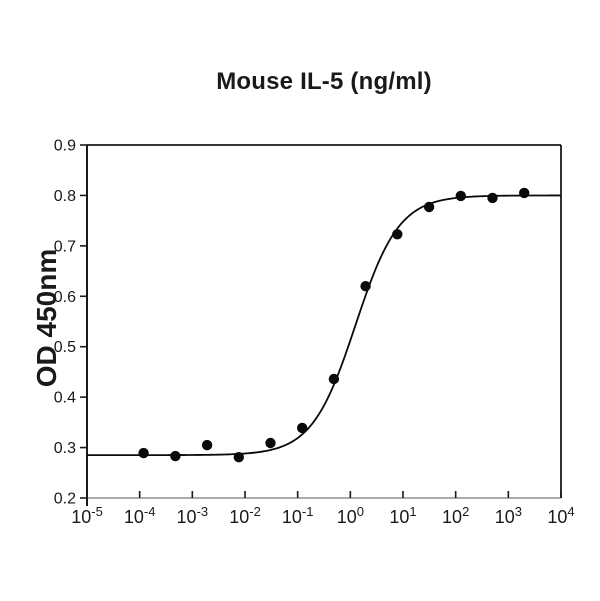 The height and width of the screenshot is (601, 600). Describe the element at coordinates (324, 81) in the screenshot. I see `chart-title: Mouse IL-5 (ng/ml)` at that location.